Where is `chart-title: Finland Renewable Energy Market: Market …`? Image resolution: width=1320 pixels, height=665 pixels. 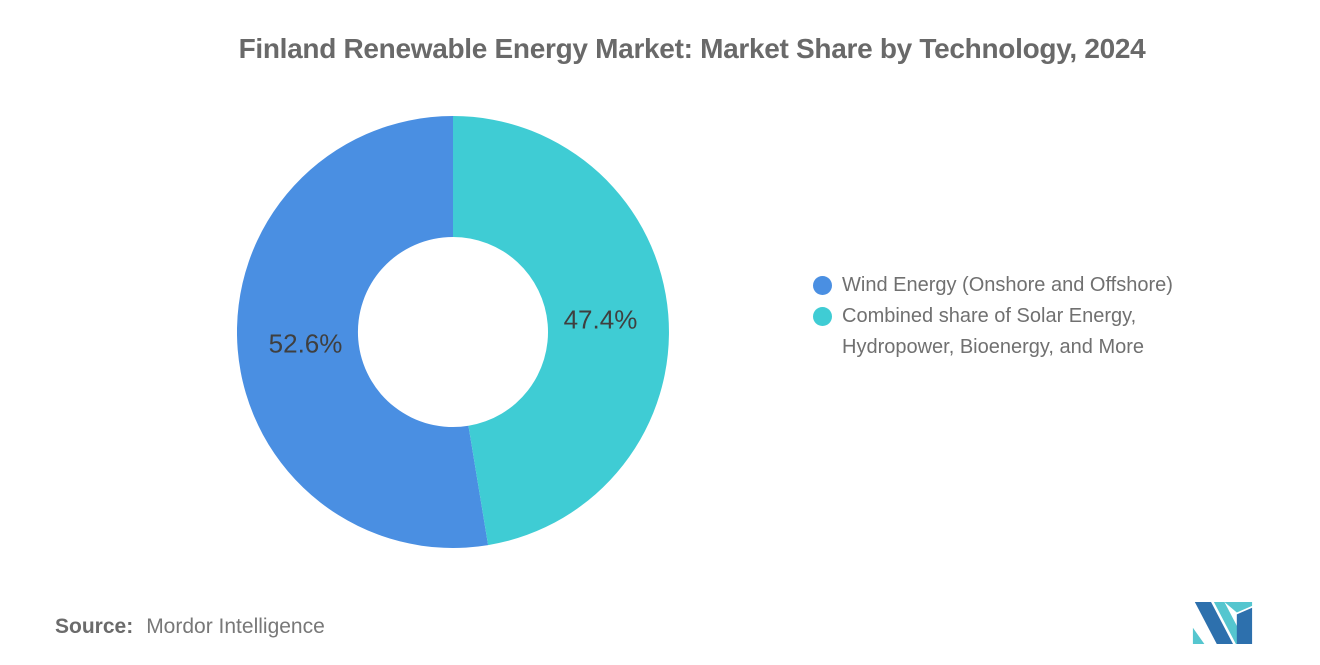
chart-title: Finland Renewable Energy Market: Market … is located at coordinates (692, 48).